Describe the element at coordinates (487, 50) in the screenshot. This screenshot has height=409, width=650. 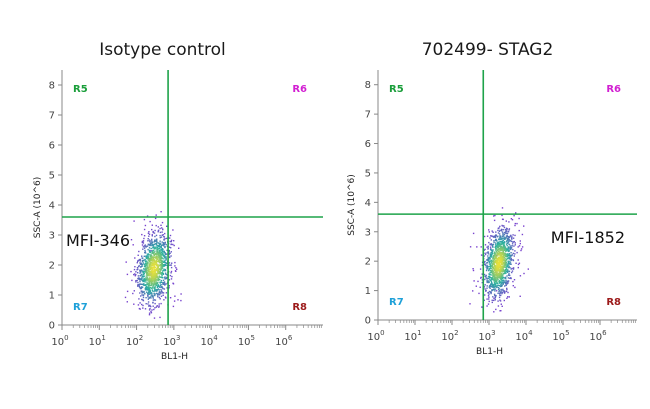
I see `panel-title: 702499- STAG2` at that location.